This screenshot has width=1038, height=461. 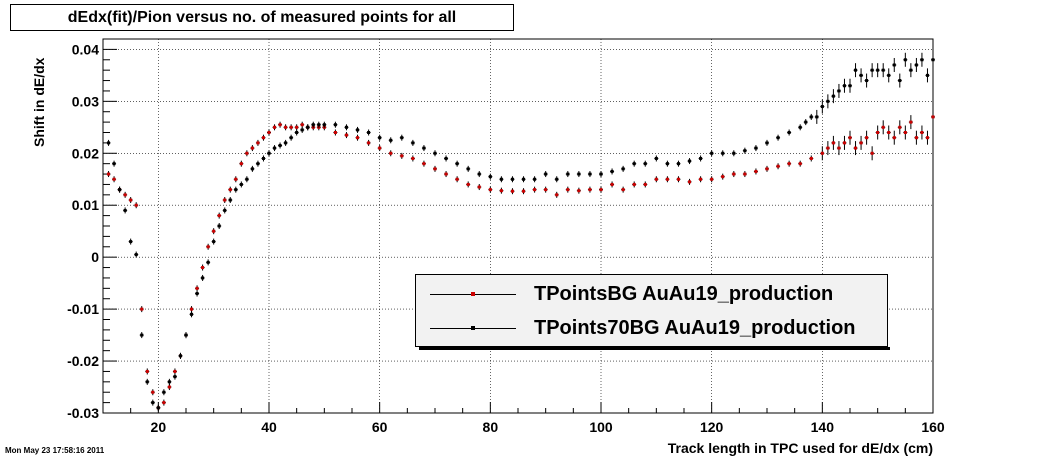 I want to click on x-tick-label: 120, so click(x=712, y=427).